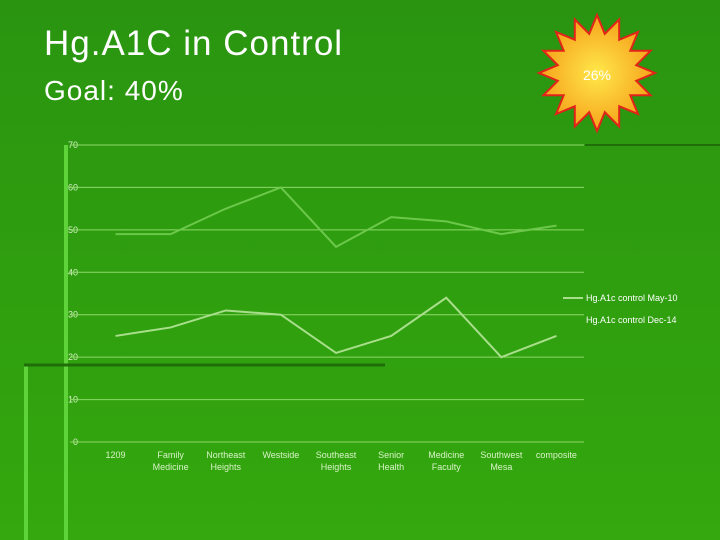 This screenshot has width=720, height=540. What do you see at coordinates (391, 461) in the screenshot?
I see `x-tick-label: Senior Health` at bounding box center [391, 461].